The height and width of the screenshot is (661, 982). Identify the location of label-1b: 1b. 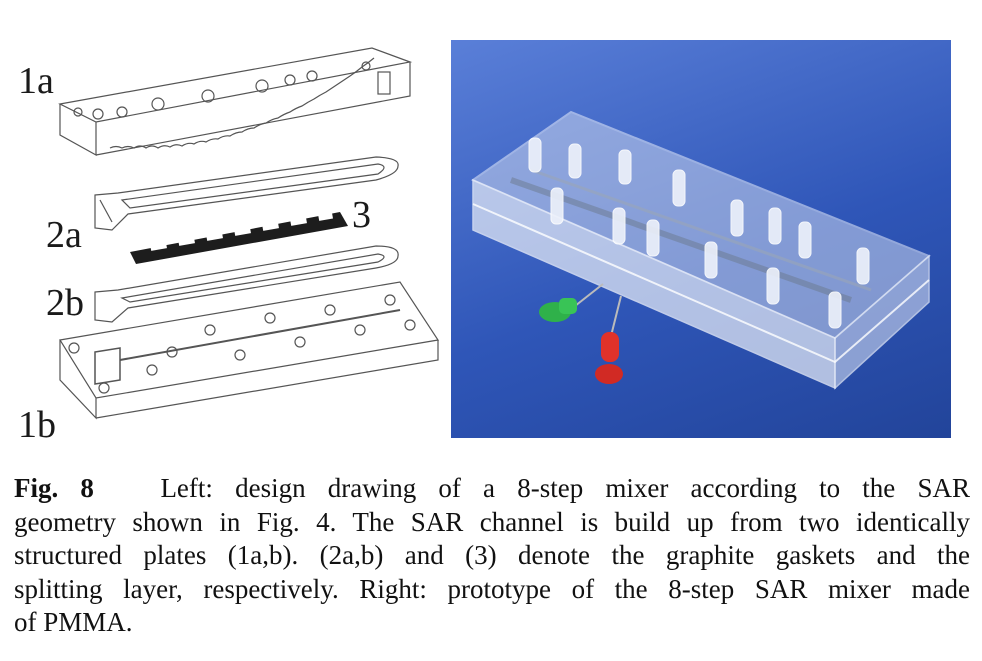
(37, 425).